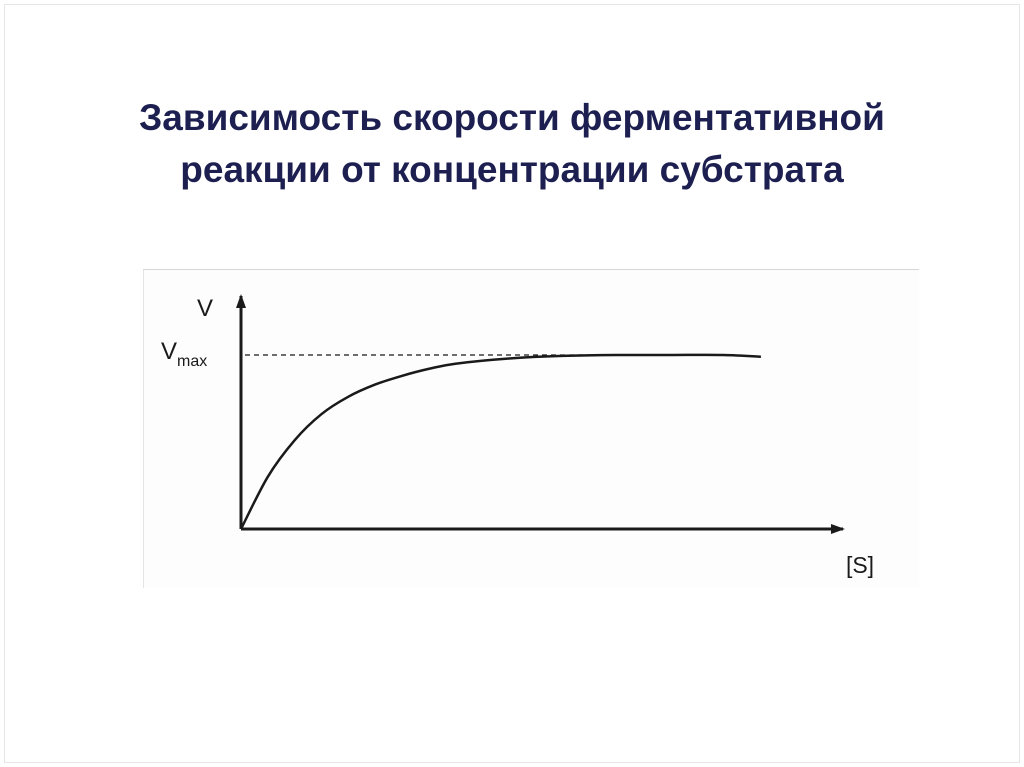 The height and width of the screenshot is (767, 1024). I want to click on velocity-curve, so click(500, 441).